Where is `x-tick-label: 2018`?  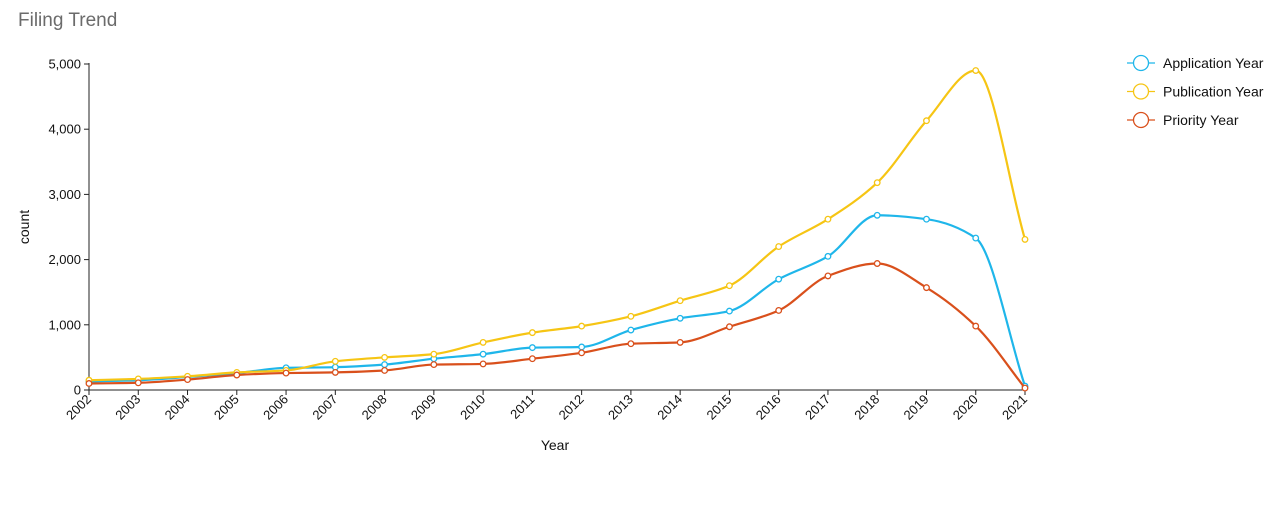 x-tick-label: 2018 is located at coordinates (866, 407).